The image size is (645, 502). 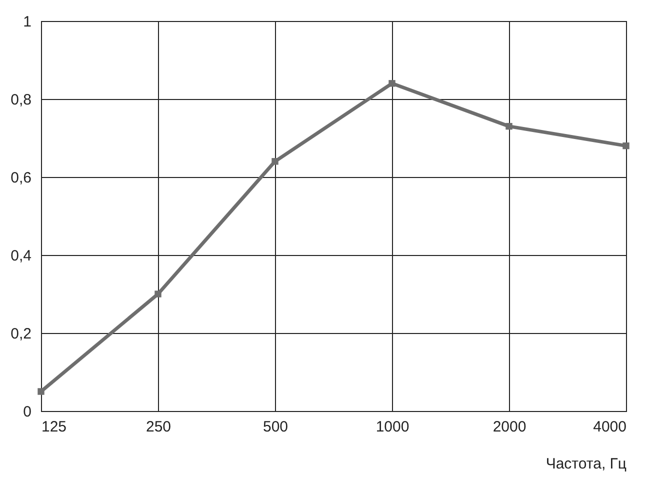 I want to click on y-tick-label: 0,6, so click(x=21, y=178).